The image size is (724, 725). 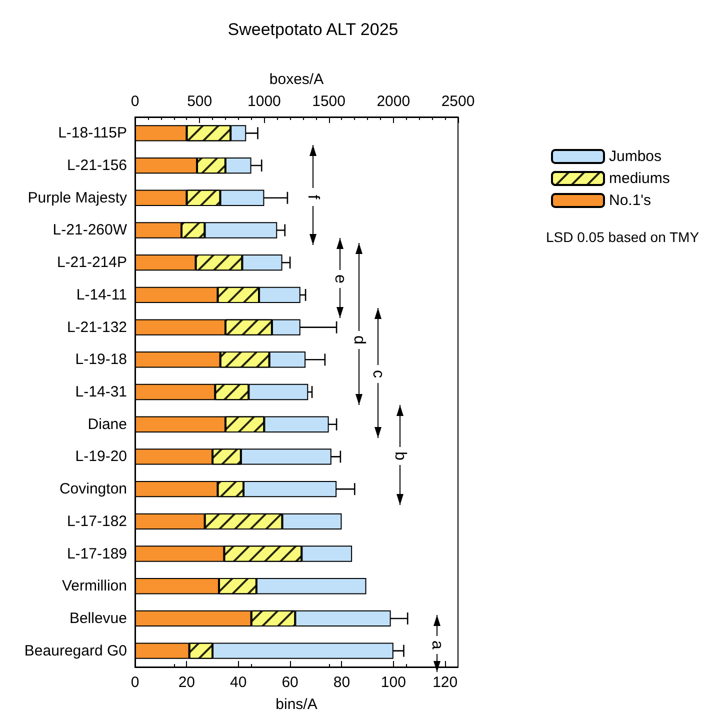 I want to click on x-tick-label: 100, so click(x=393, y=682).